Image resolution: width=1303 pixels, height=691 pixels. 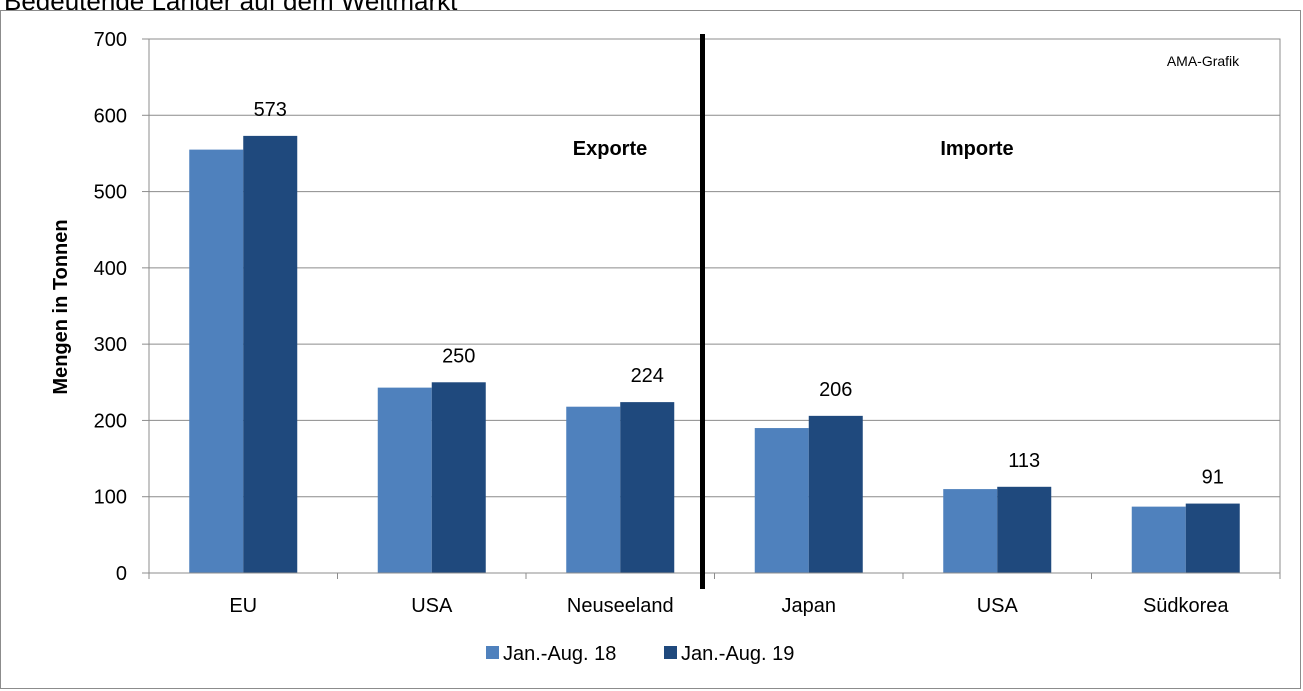 I want to click on source-annotation: AMA-Grafik, so click(x=1203, y=61).